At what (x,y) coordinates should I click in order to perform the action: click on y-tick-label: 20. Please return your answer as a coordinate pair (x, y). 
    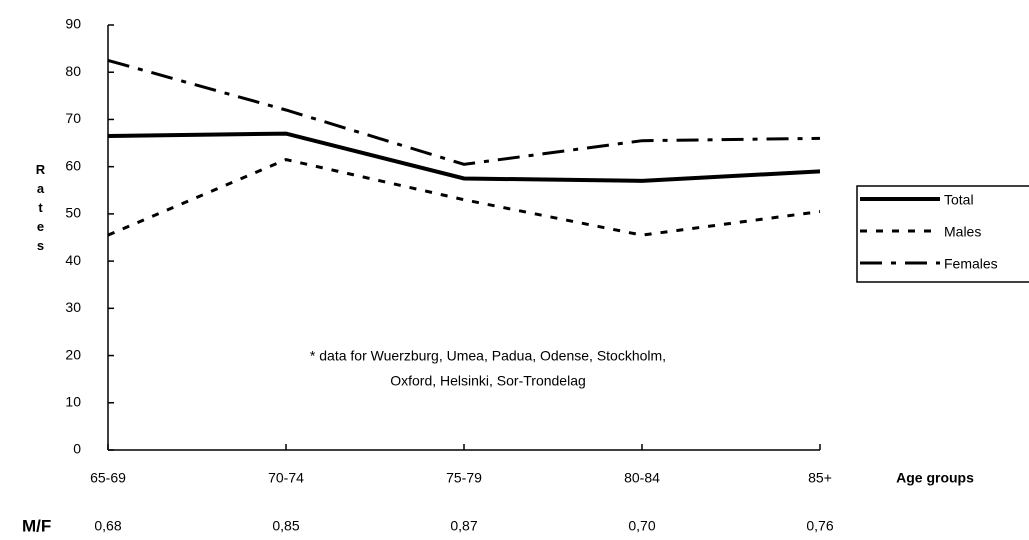
    Looking at the image, I should click on (73, 354).